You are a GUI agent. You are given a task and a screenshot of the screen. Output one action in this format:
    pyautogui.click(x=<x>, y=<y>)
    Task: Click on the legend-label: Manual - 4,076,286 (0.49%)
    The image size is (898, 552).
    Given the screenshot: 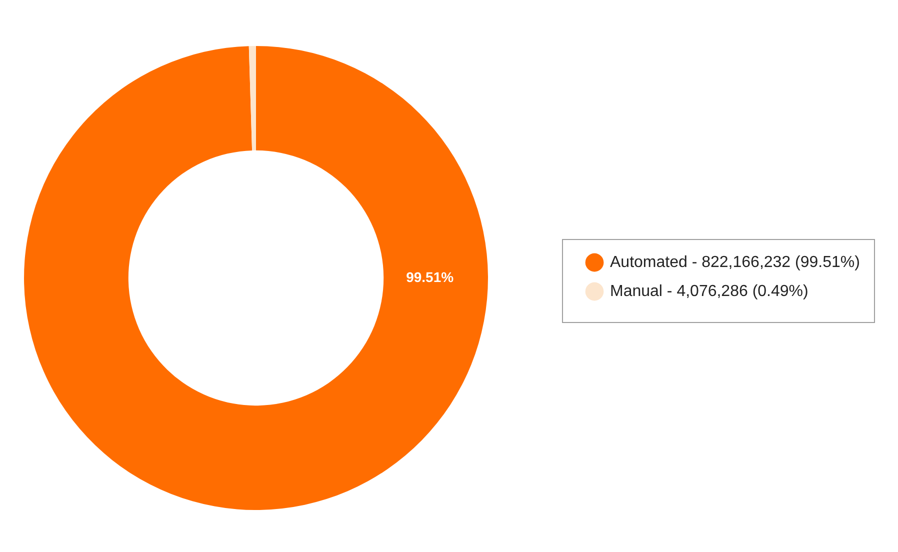 What is the action you would take?
    pyautogui.click(x=709, y=291)
    